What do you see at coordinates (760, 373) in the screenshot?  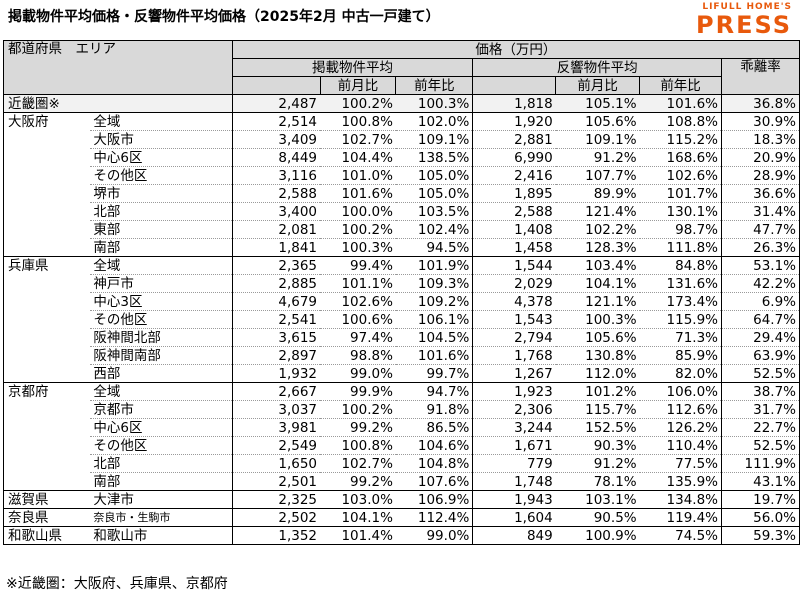 I see `gap-rate-cell: 52.5%` at bounding box center [760, 373].